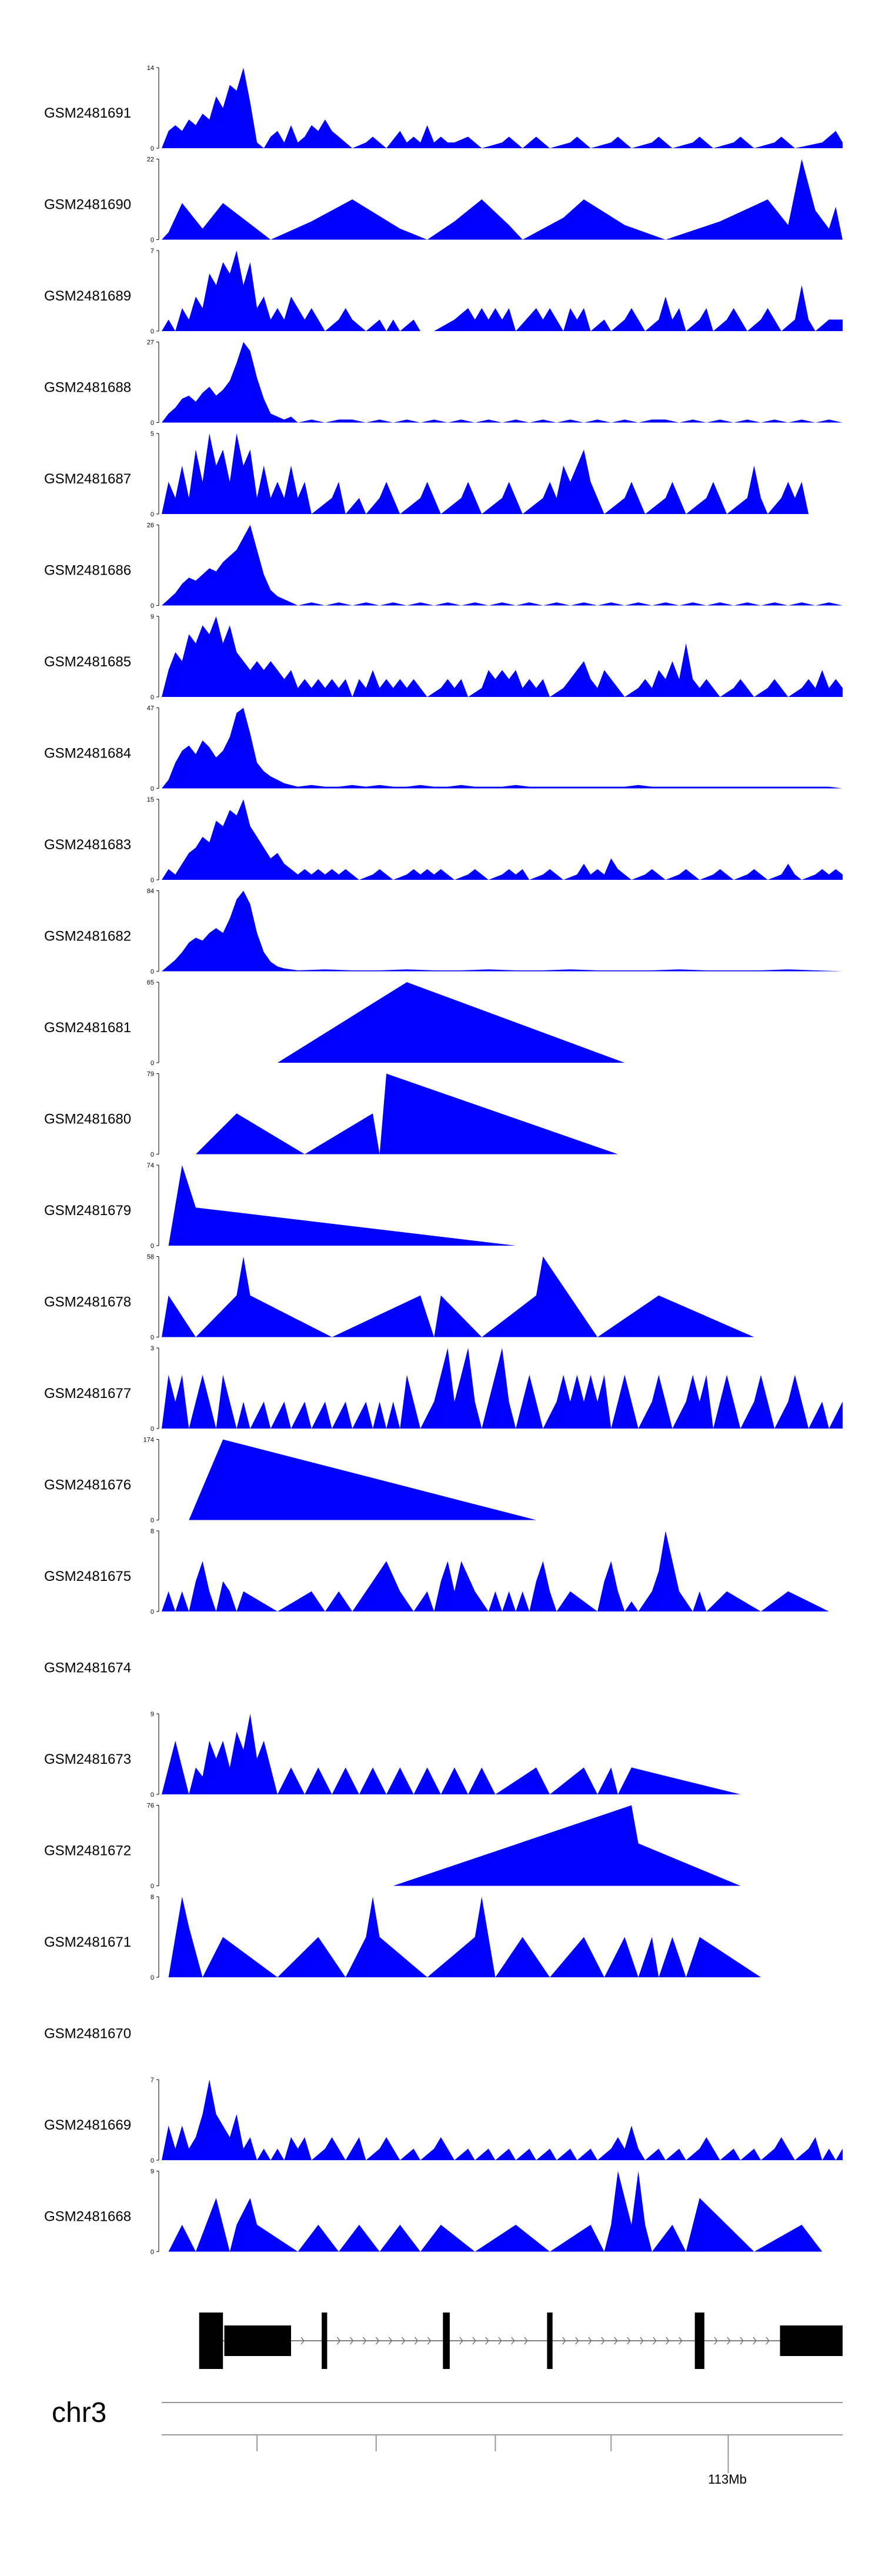 The width and height of the screenshot is (882, 2576). Describe the element at coordinates (443, 749) in the screenshot. I see `track: GSM2481684 47 0` at that location.